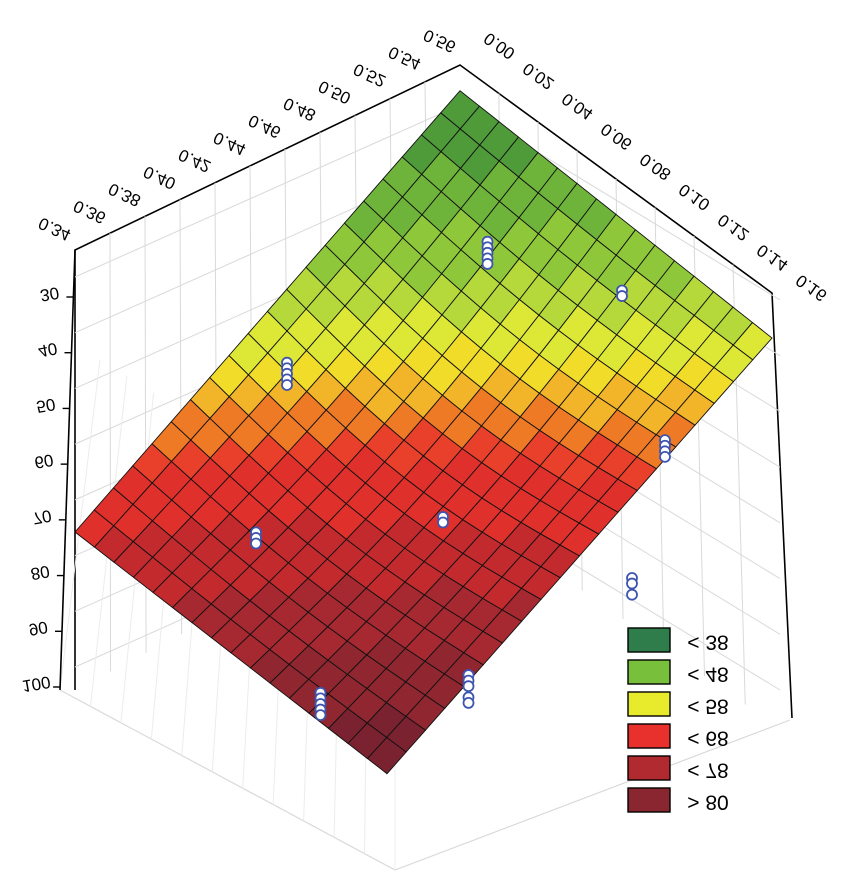  I want to click on x-tick-label: 0.52, so click(370, 74).